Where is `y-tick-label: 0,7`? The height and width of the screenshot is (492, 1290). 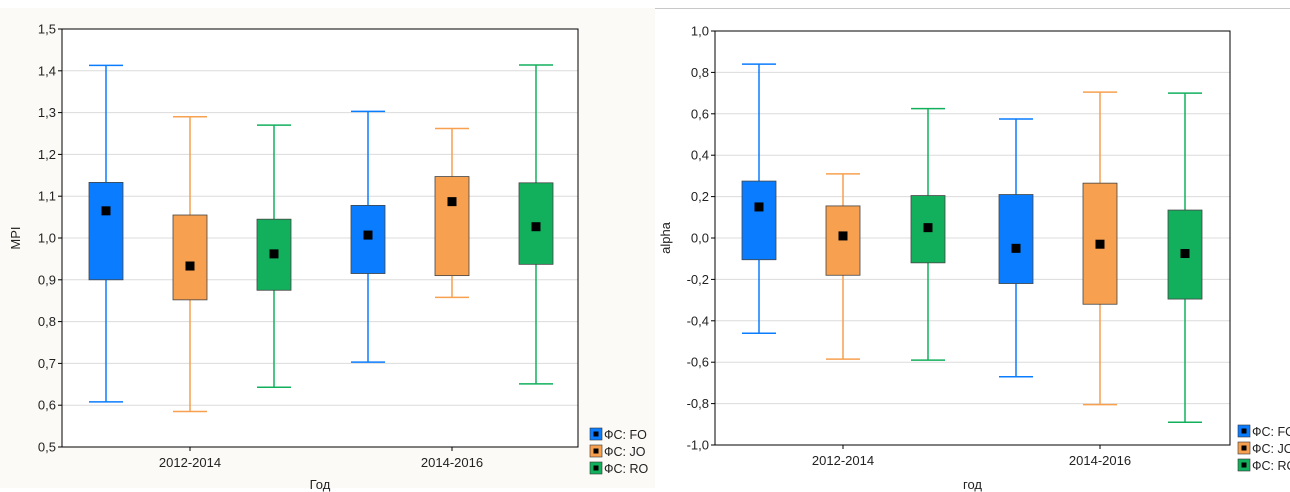
y-tick-label: 0,7 is located at coordinates (47, 363).